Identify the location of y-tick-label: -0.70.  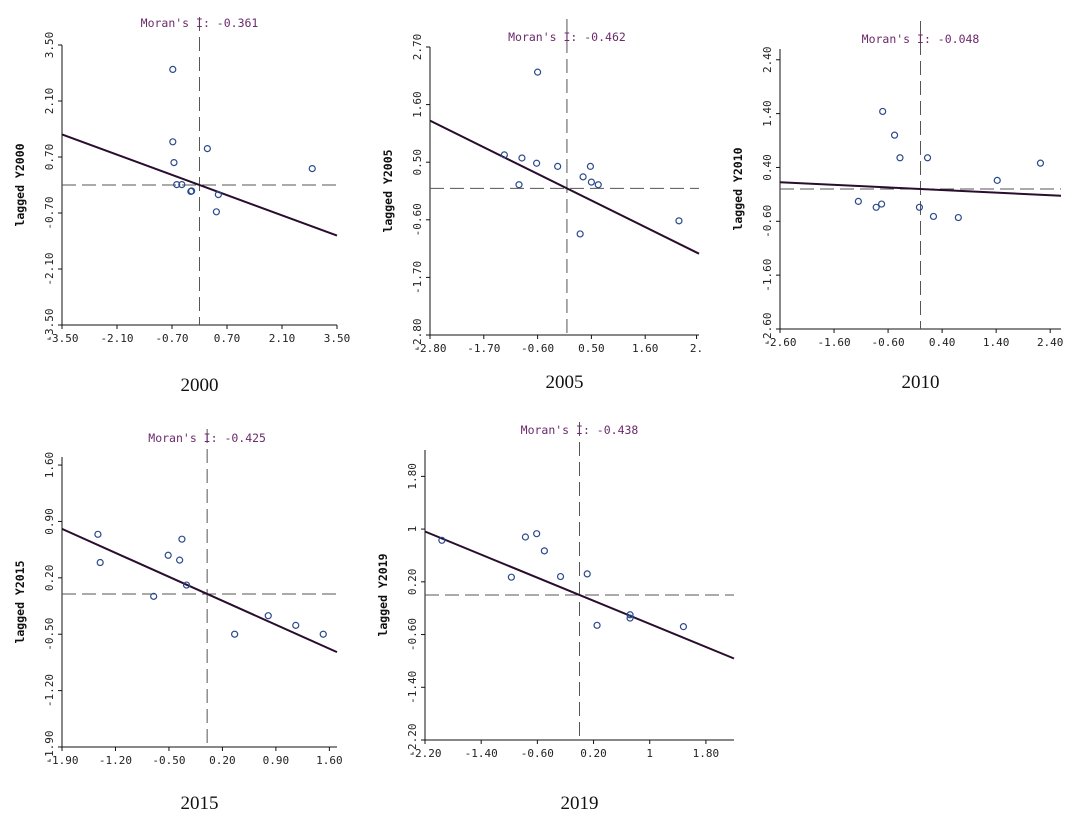
(49, 212).